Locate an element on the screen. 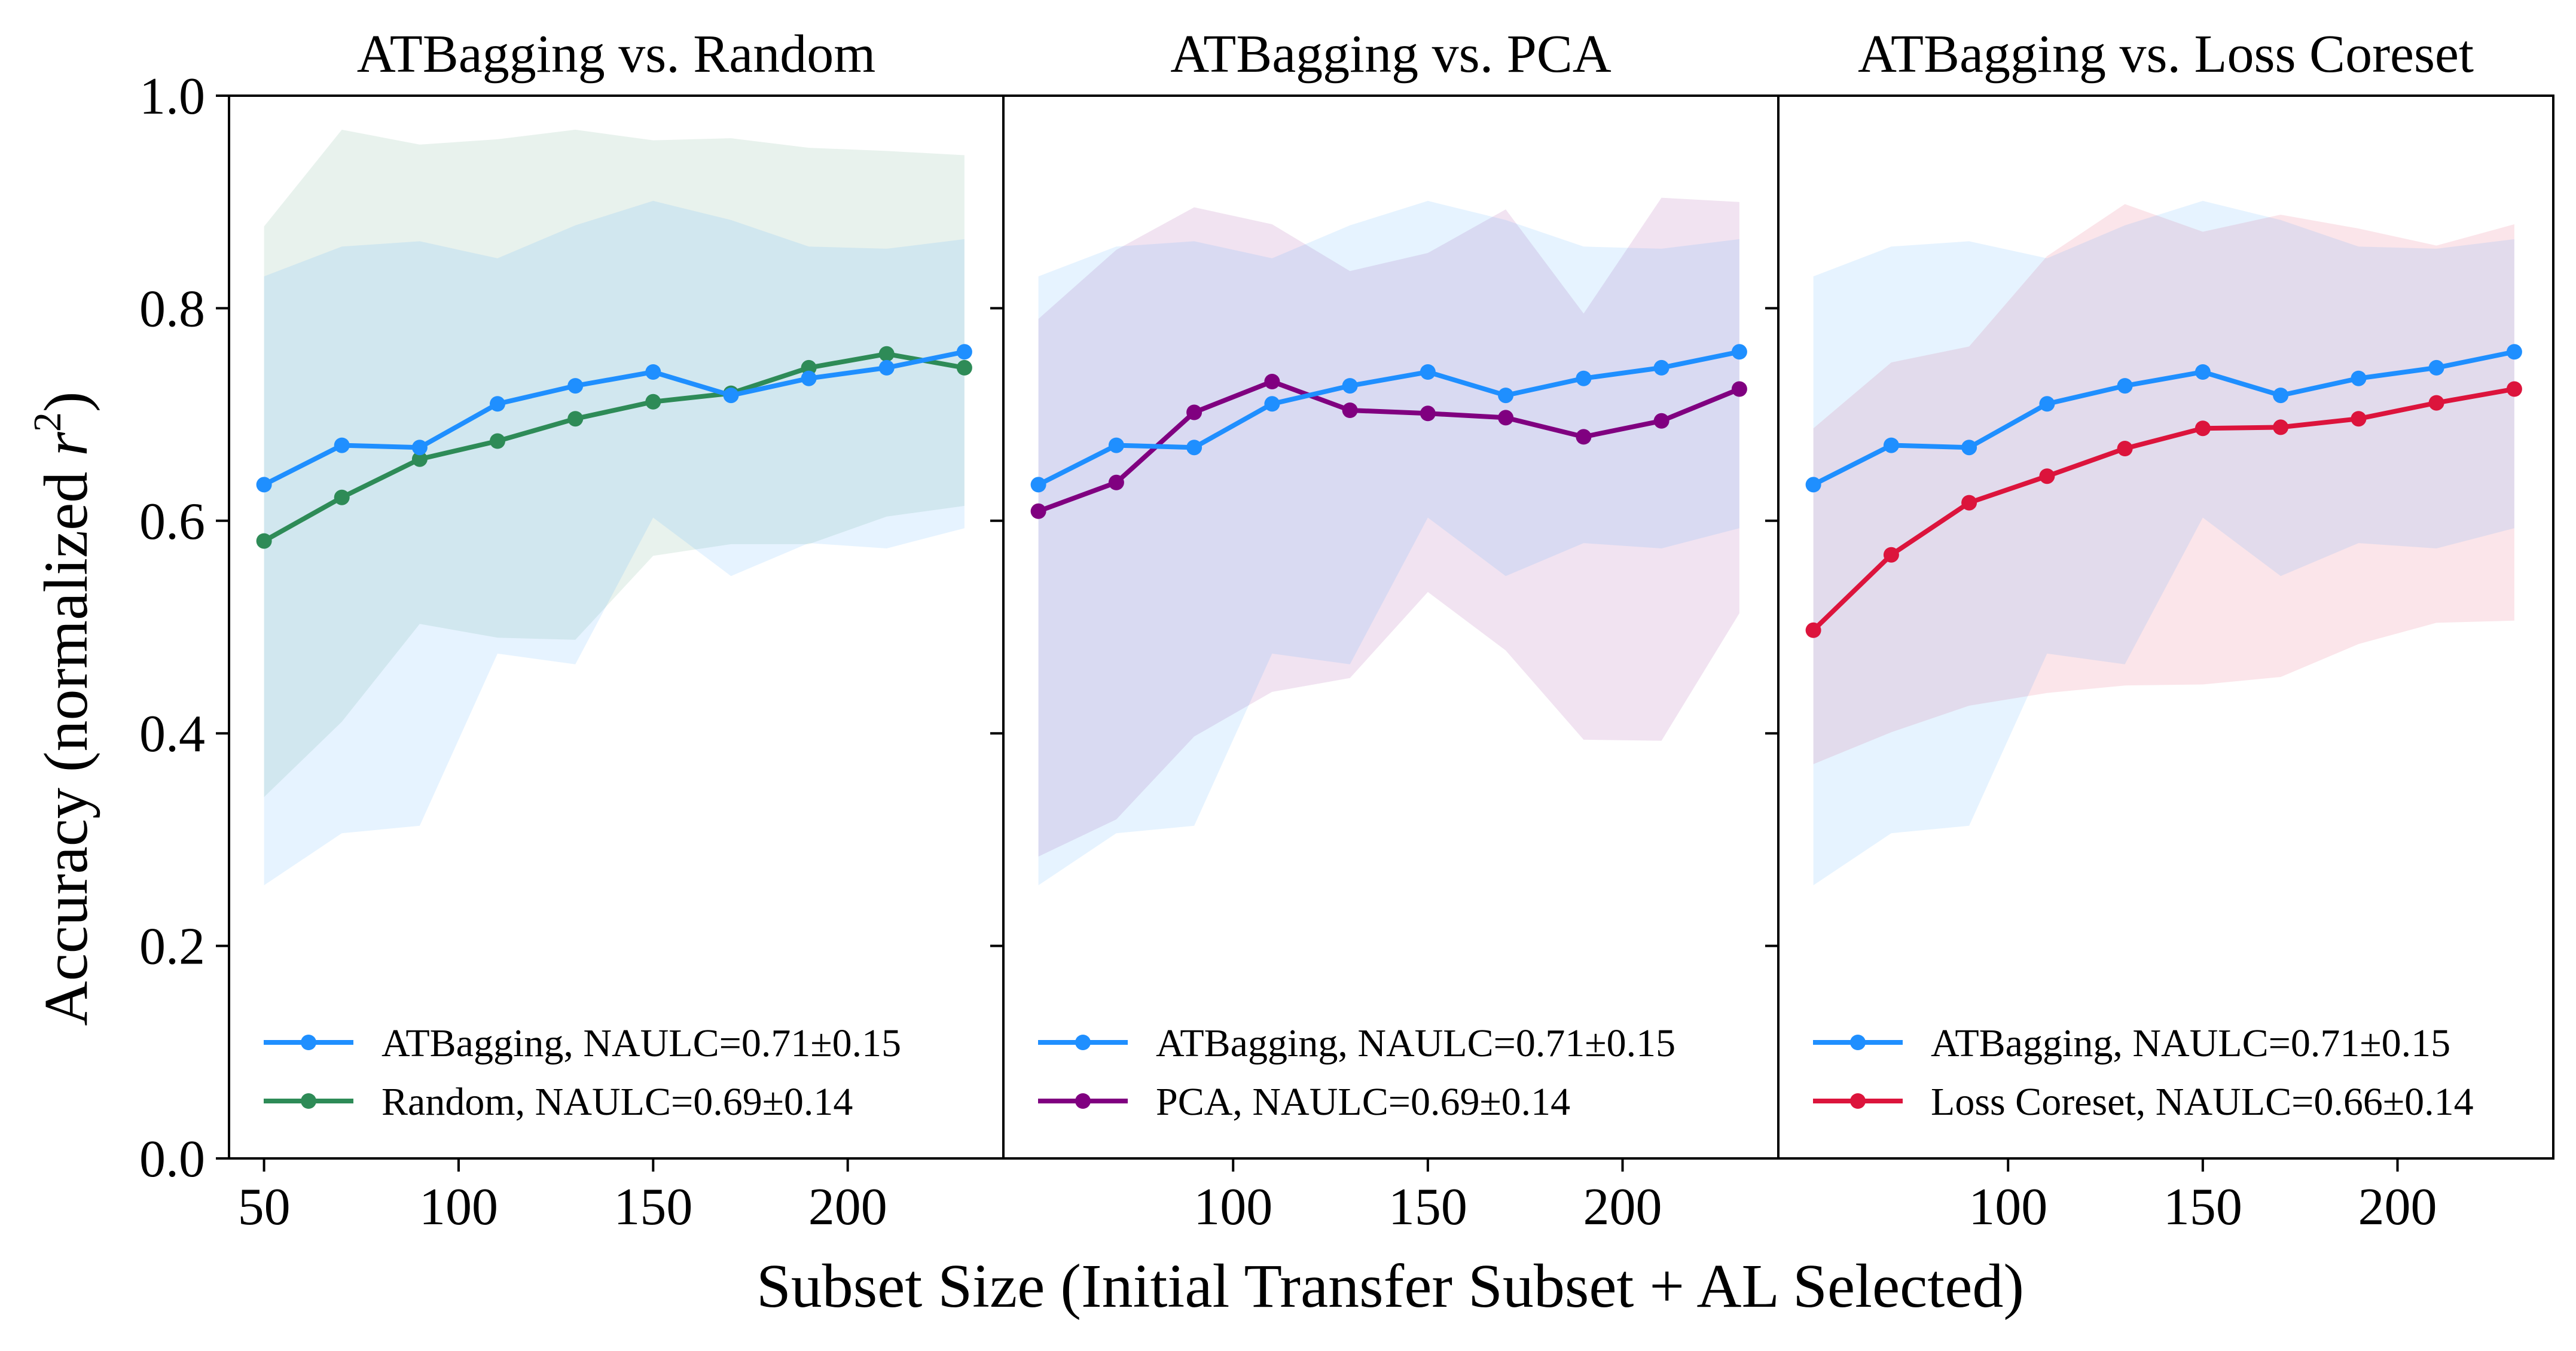 Image resolution: width=2576 pixels, height=1351 pixels. y-tick-label: 0.4 is located at coordinates (172, 734).